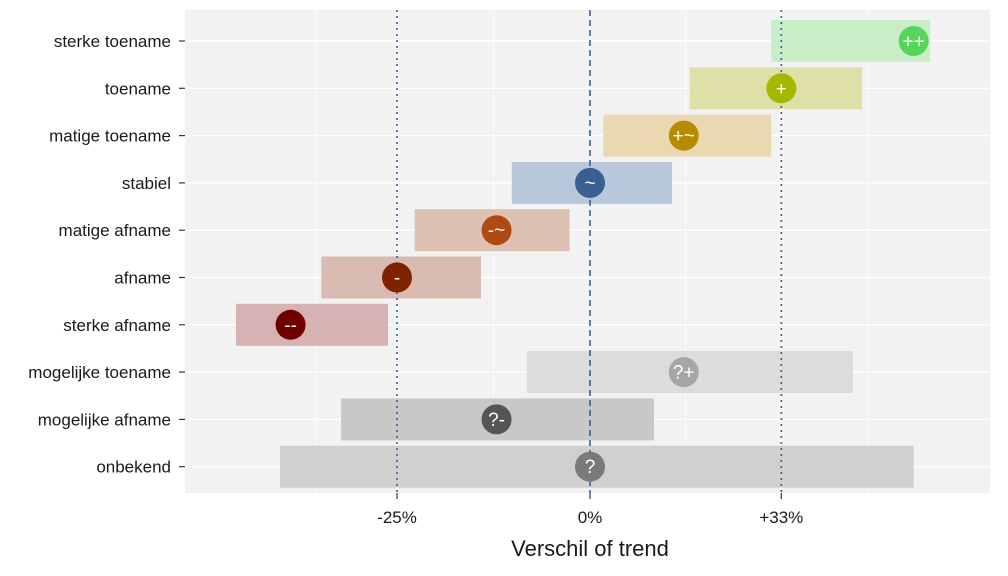 The width and height of the screenshot is (1008, 576). What do you see at coordinates (117, 325) in the screenshot?
I see `y-tick-label: sterke afname` at bounding box center [117, 325].